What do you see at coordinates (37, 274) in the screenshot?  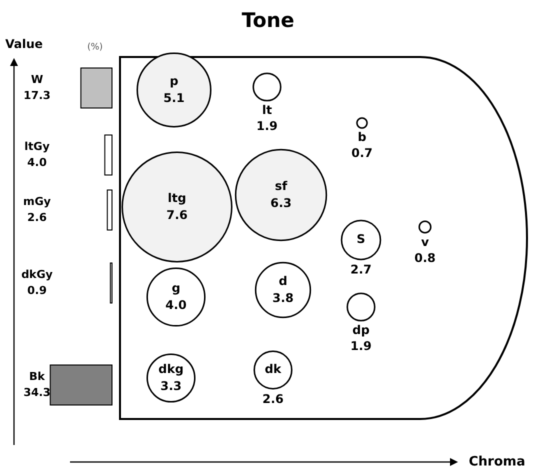 I see `y-tick-label: dkGy` at bounding box center [37, 274].